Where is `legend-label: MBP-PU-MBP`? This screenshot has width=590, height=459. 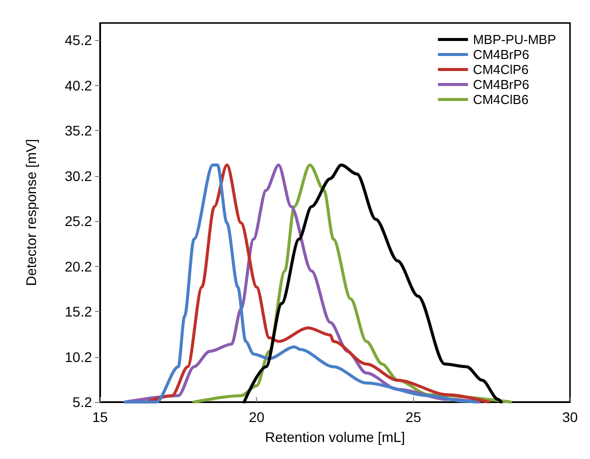 legend-label: MBP-PU-MBP is located at coordinates (514, 39).